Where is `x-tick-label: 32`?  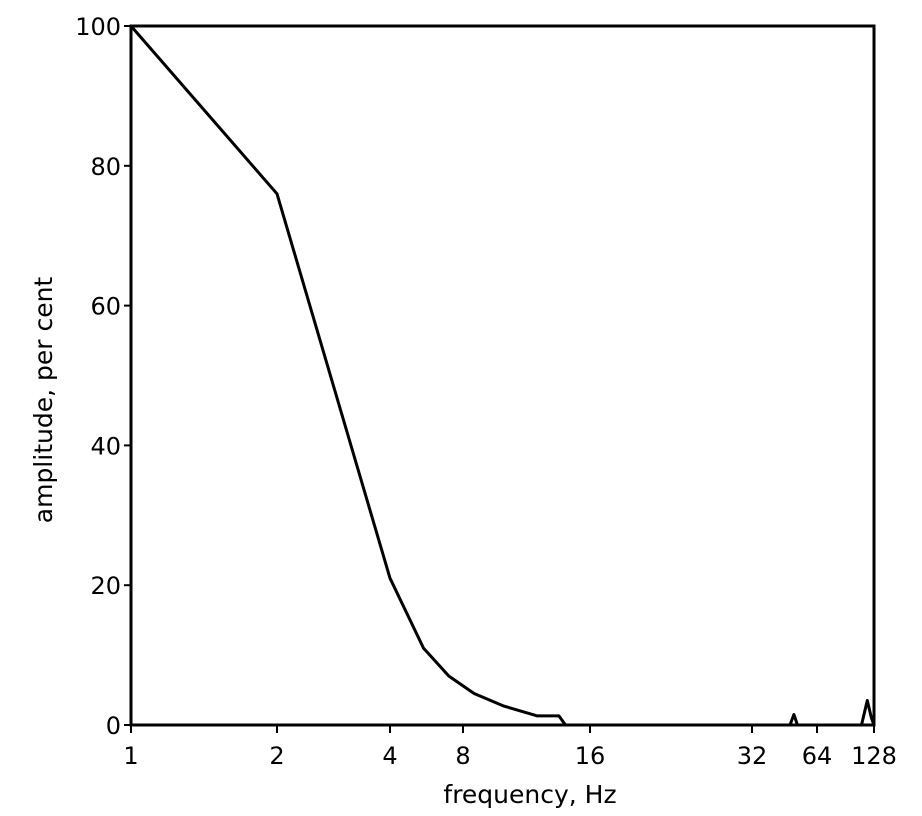
x-tick-label: 32 is located at coordinates (752, 756).